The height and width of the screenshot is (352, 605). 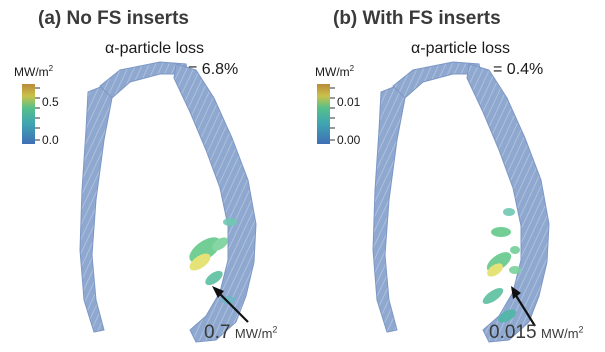 I want to click on colorbar-tick-min: 0.00, so click(x=349, y=140).